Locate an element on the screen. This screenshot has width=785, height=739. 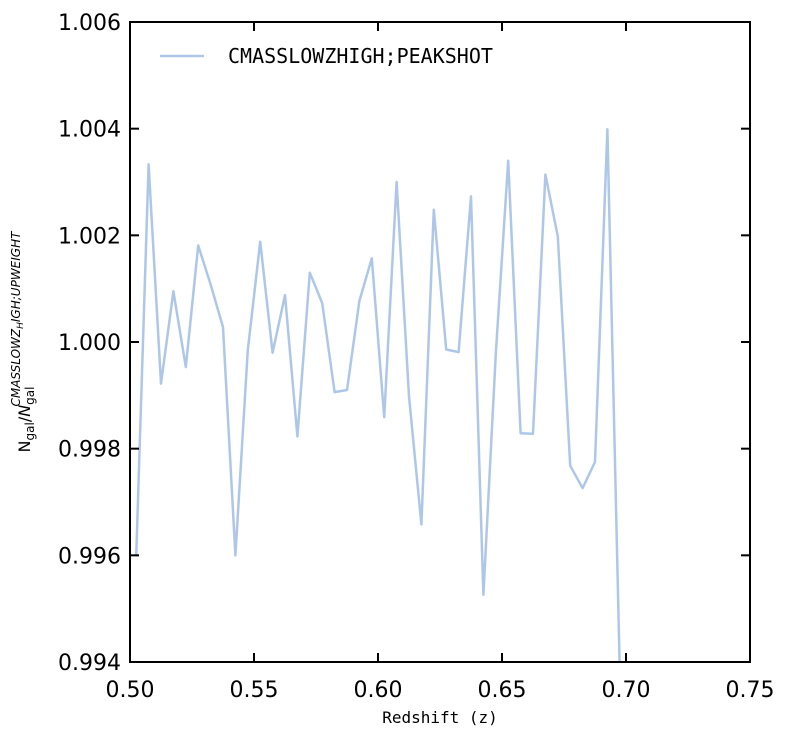
x-tick-label: 0.60 is located at coordinates (378, 690).